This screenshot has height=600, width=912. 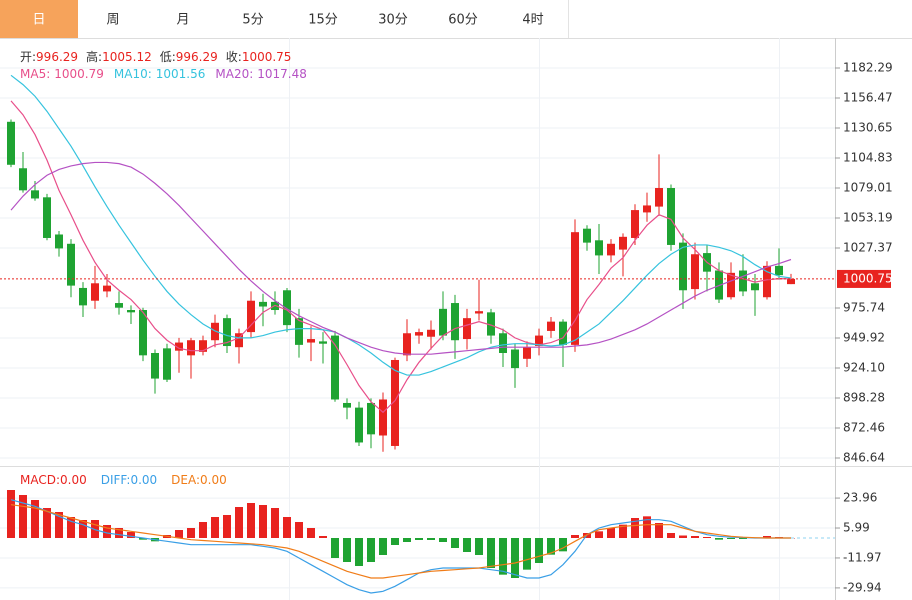 I want to click on tab: 30分, so click(x=393, y=19).